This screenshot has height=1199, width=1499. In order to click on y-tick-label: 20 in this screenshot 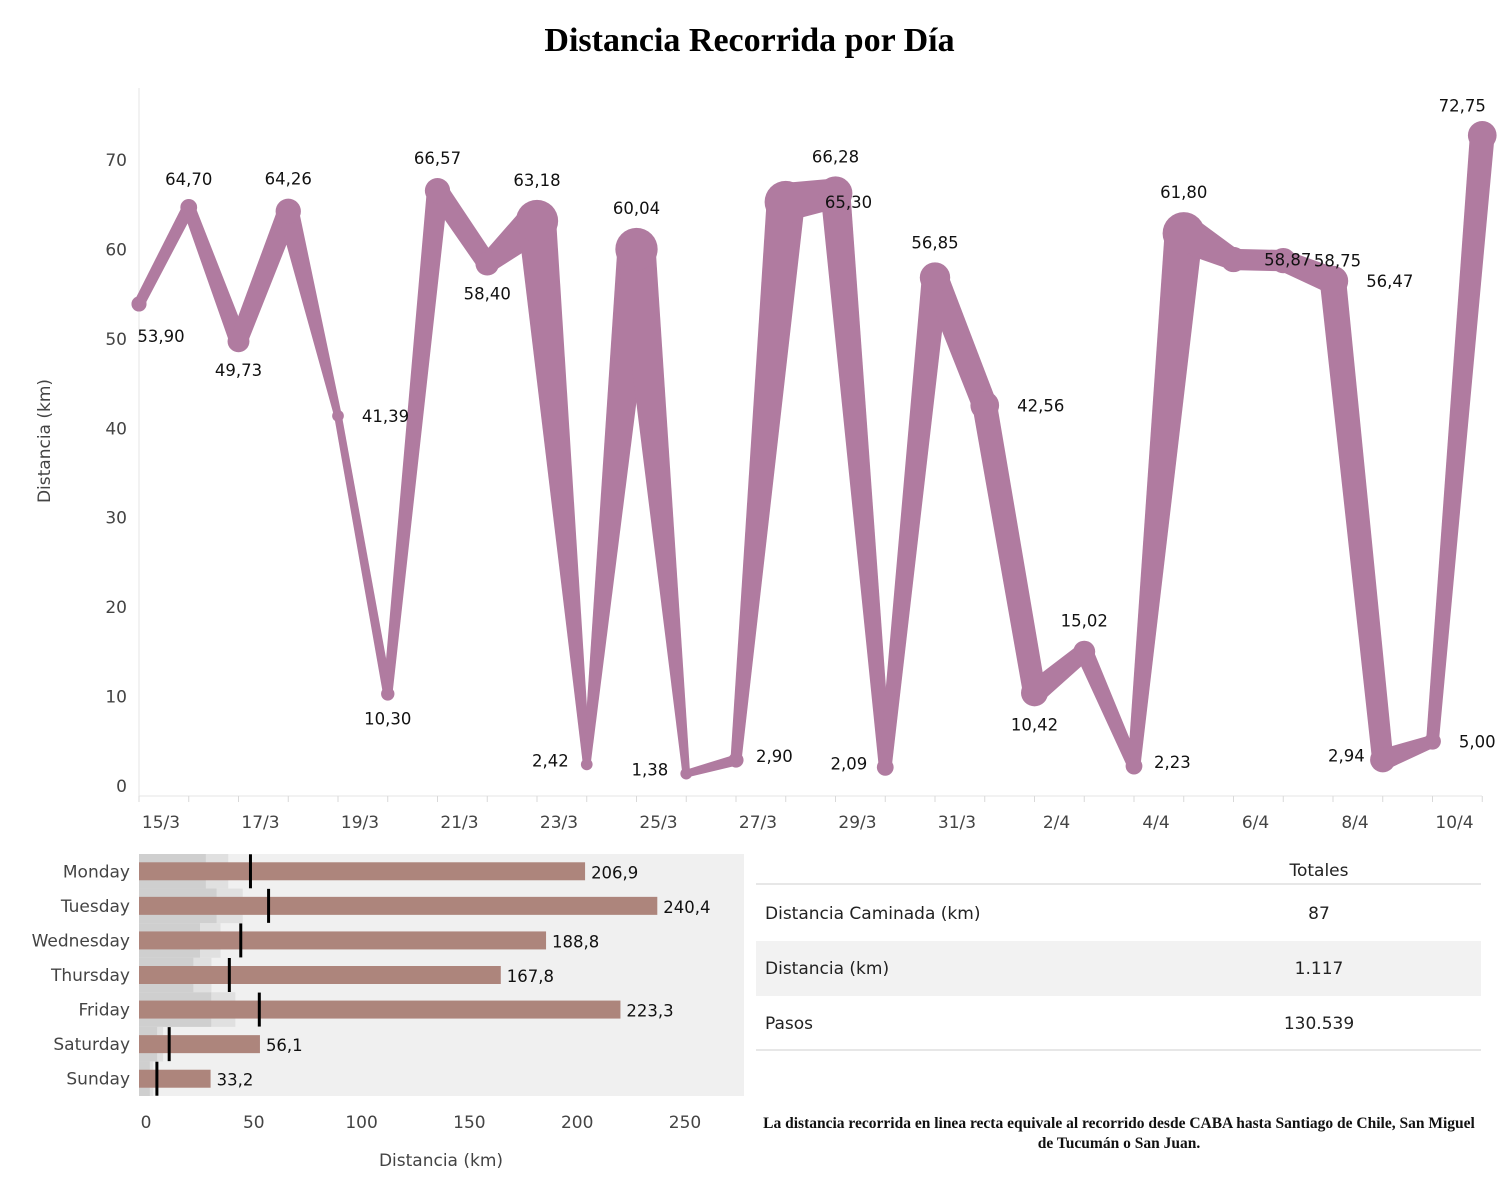, I will do `click(116, 608)`.